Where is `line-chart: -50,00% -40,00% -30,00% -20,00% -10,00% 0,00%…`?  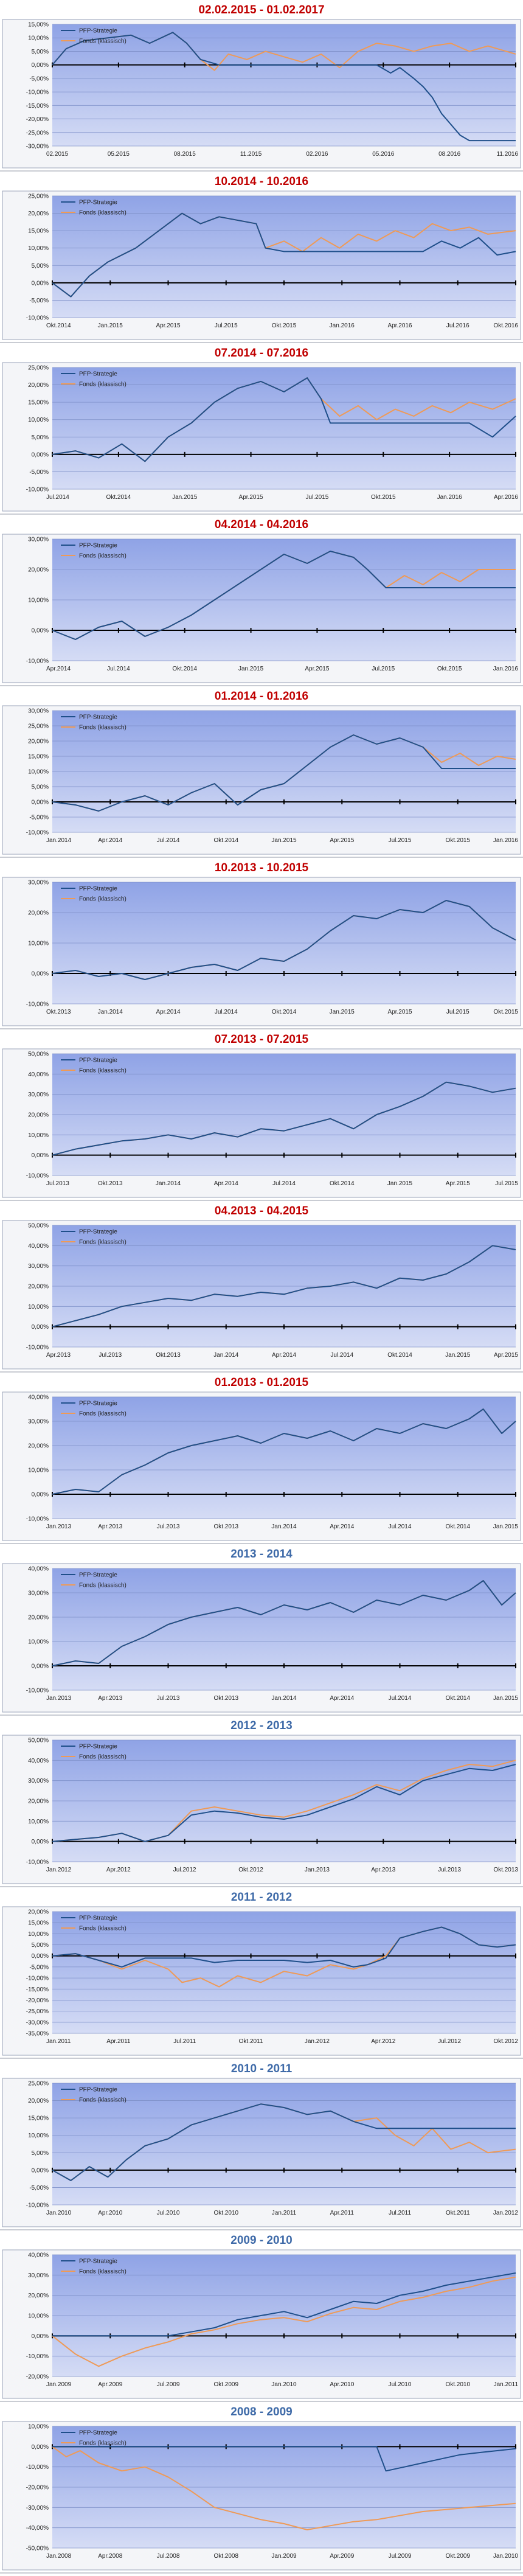
line-chart: -50,00% -40,00% -30,00% -20,00% -10,00% 0,00%… is located at coordinates (261, 2496).